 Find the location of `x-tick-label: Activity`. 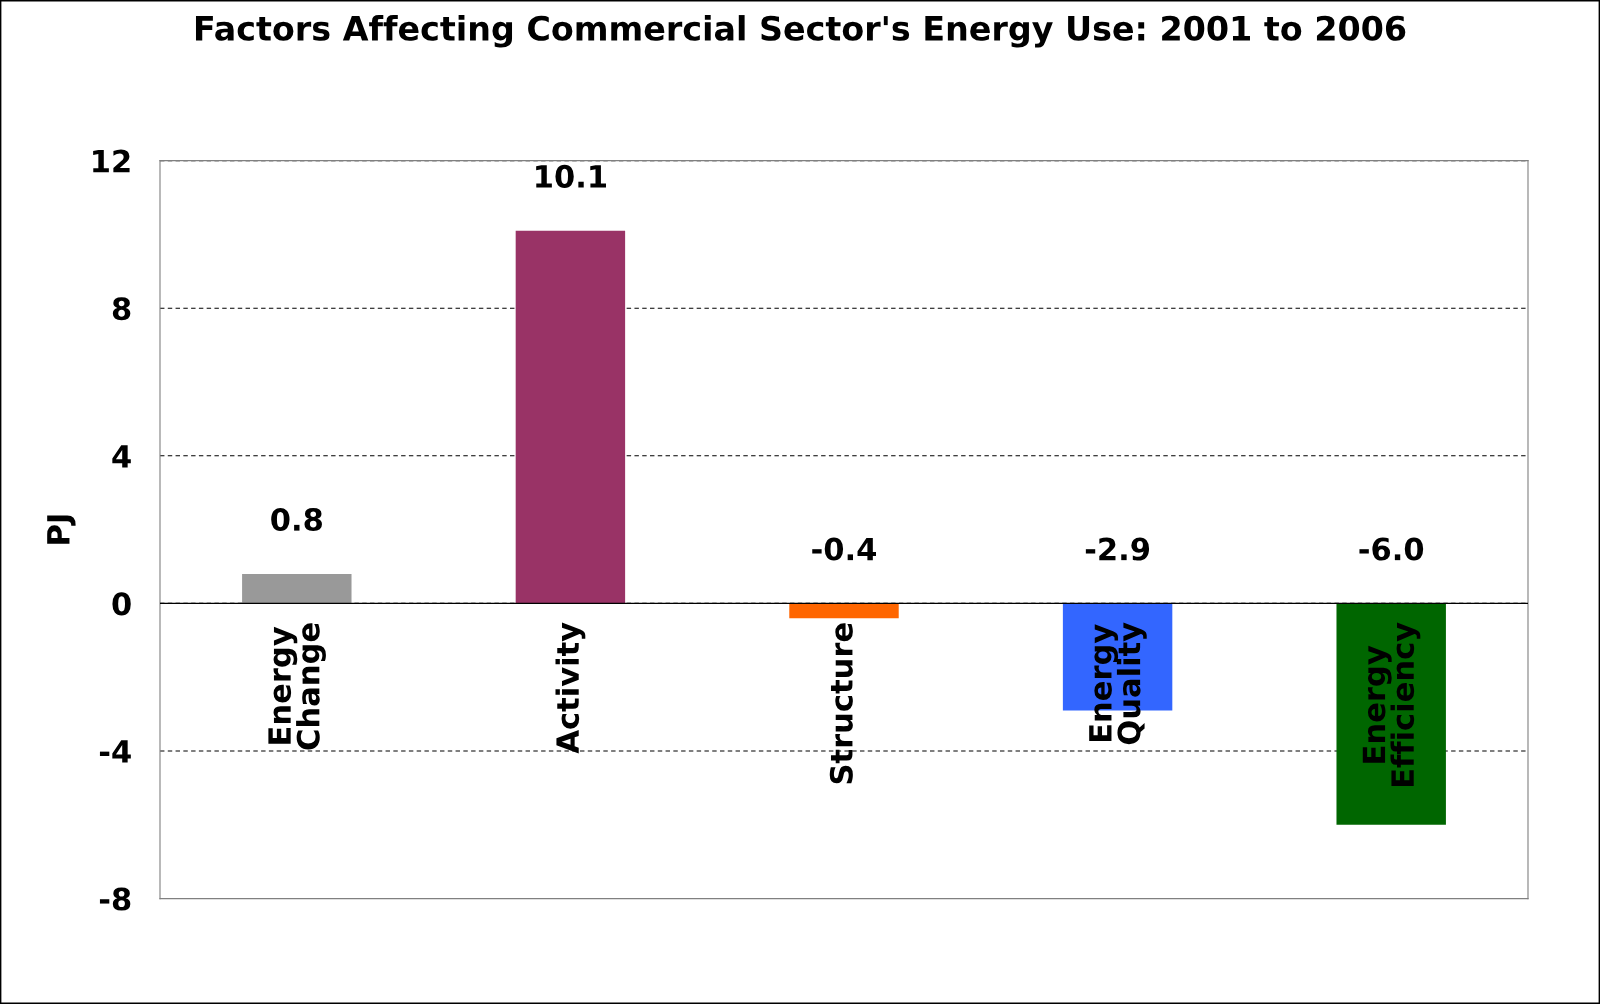

x-tick-label: Activity is located at coordinates (570, 688).